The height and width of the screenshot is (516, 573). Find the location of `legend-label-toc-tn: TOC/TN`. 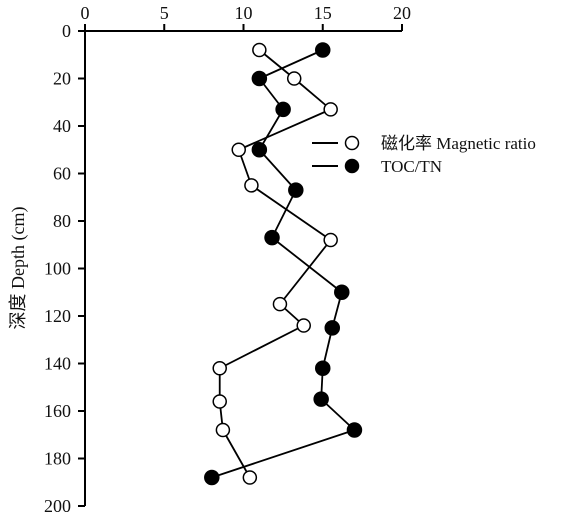

legend-label-toc-tn: TOC/TN is located at coordinates (411, 166).